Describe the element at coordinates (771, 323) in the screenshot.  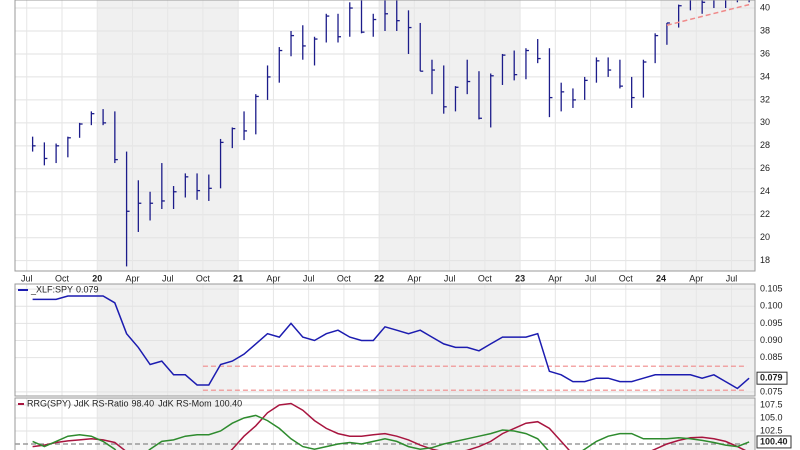
I see `y-tick-label: 0.095` at that location.